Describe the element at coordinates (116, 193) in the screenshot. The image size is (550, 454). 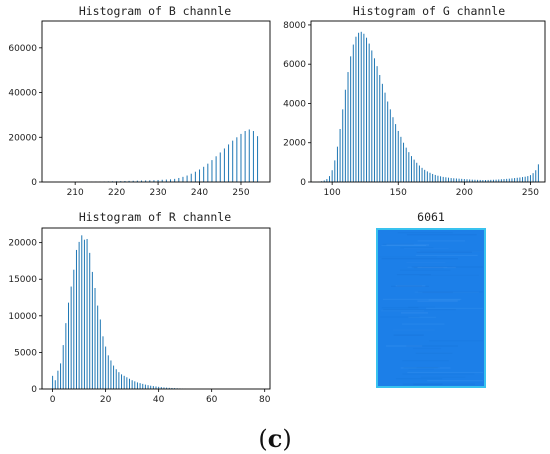
I see `histogram-b-xtick-label: 220` at that location.